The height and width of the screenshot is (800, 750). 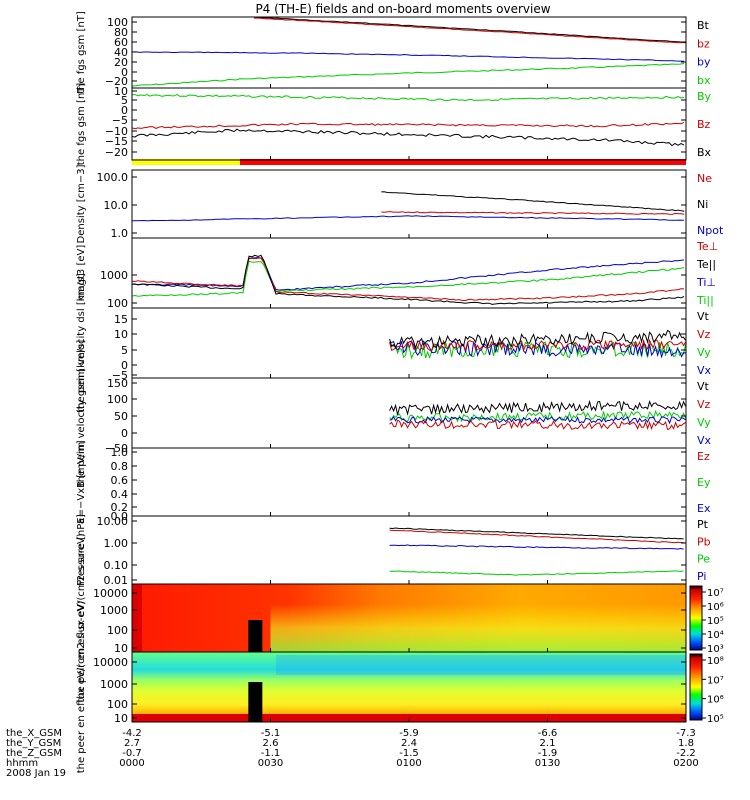 I want to click on y-tick-label: 0.2, so click(x=120, y=507).